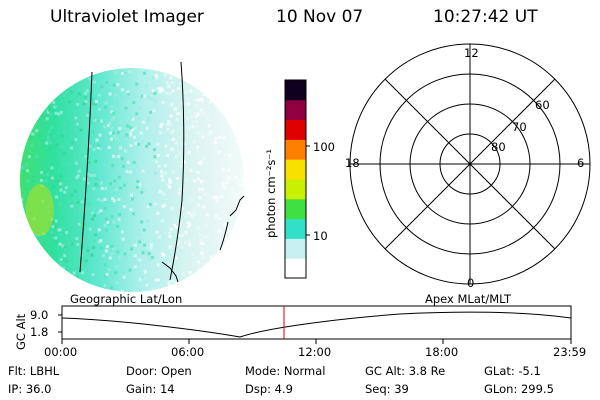 This screenshot has height=400, width=600. What do you see at coordinates (320, 17) in the screenshot?
I see `date-label: 10 Nov 07` at bounding box center [320, 17].